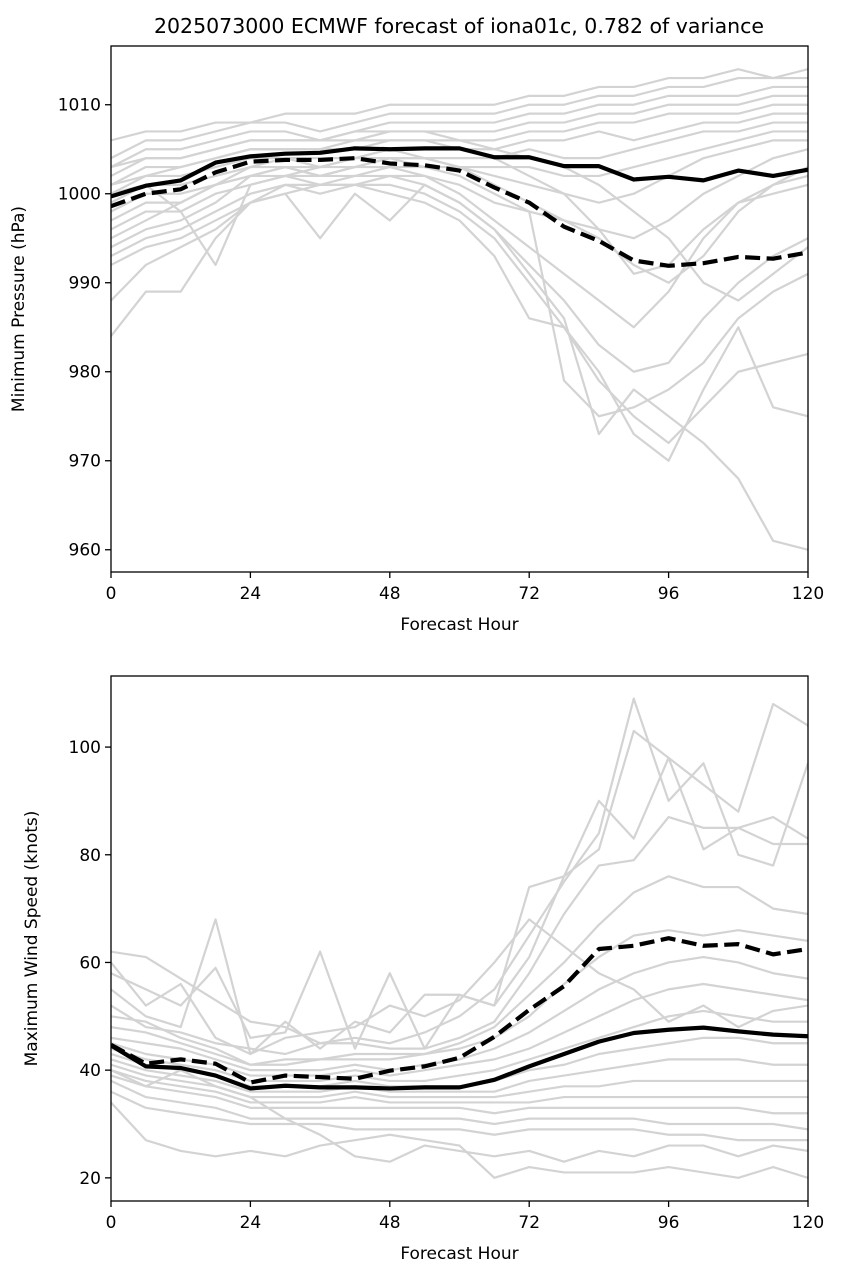  What do you see at coordinates (90, 856) in the screenshot?
I see `y-tick-label: 80` at bounding box center [90, 856].